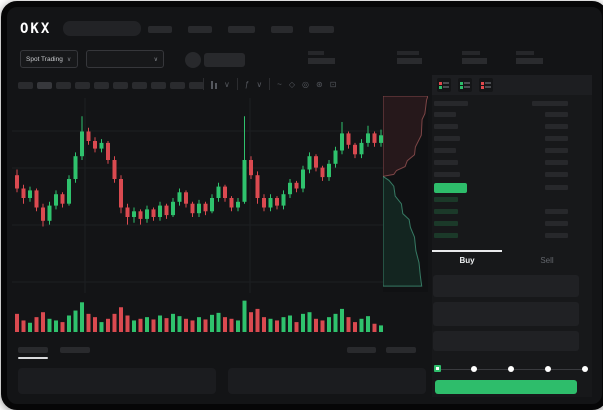 The height and width of the screenshot is (410, 603). Describe the element at coordinates (319, 84) in the screenshot. I see `settings-gear-icon: ⊛` at that location.